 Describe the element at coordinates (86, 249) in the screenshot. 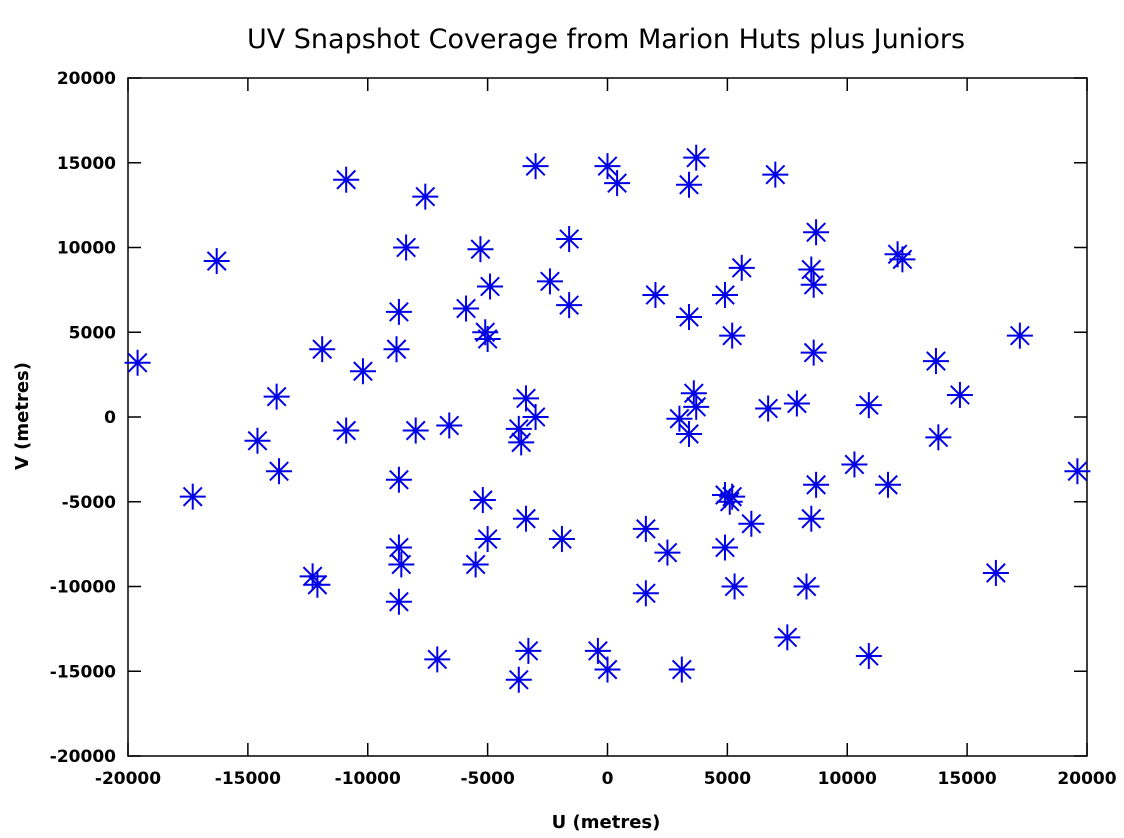

I see `y-tick-label: 10000` at that location.